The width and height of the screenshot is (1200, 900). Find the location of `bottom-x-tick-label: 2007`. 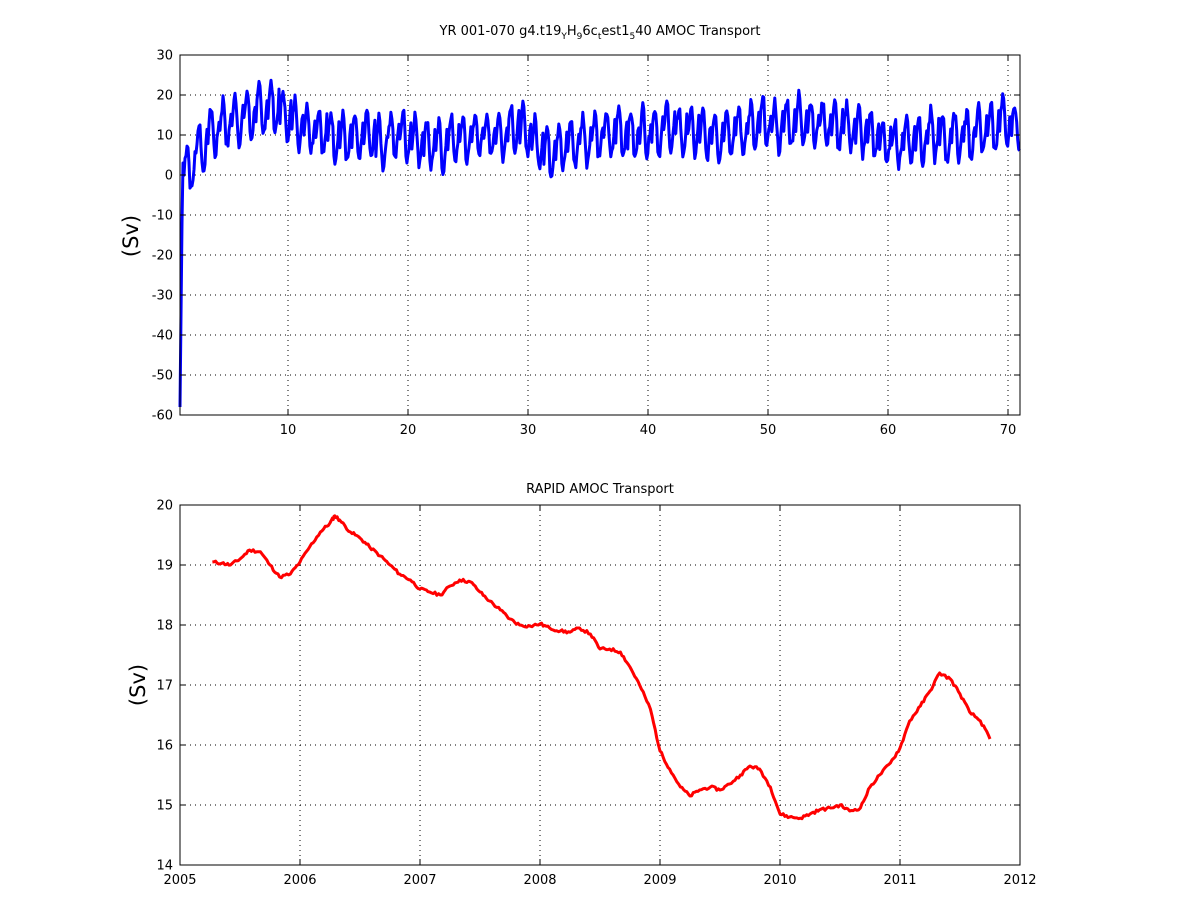

bottom-x-tick-label: 2007 is located at coordinates (419, 880).